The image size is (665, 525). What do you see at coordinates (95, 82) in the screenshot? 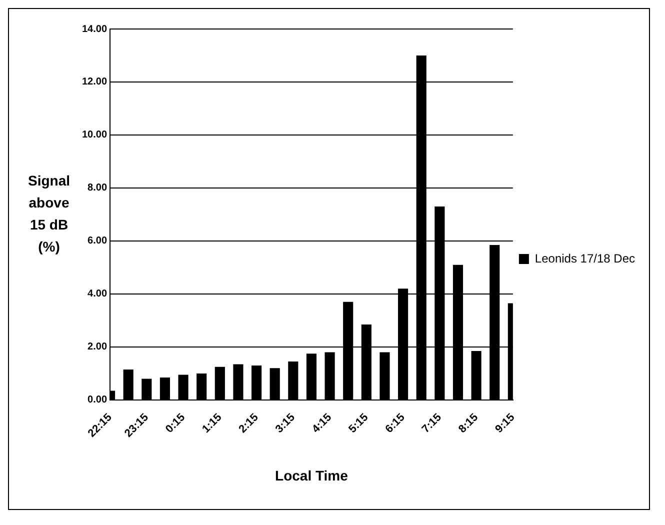
I see `y-tick-label: 12.00` at bounding box center [95, 82].